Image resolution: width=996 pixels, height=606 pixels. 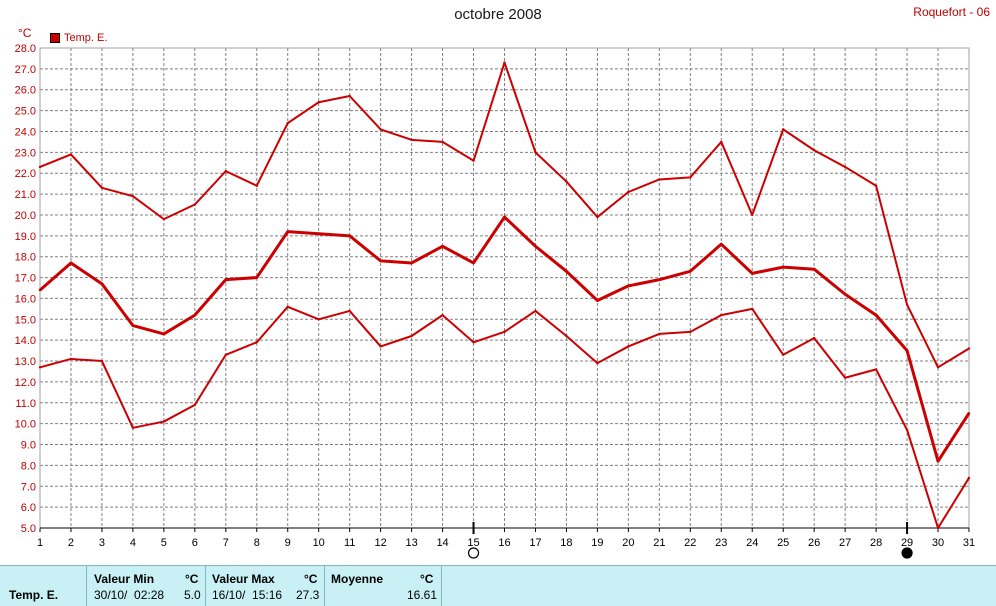 What do you see at coordinates (473, 543) in the screenshot?
I see `x-tick-label: 15` at bounding box center [473, 543].